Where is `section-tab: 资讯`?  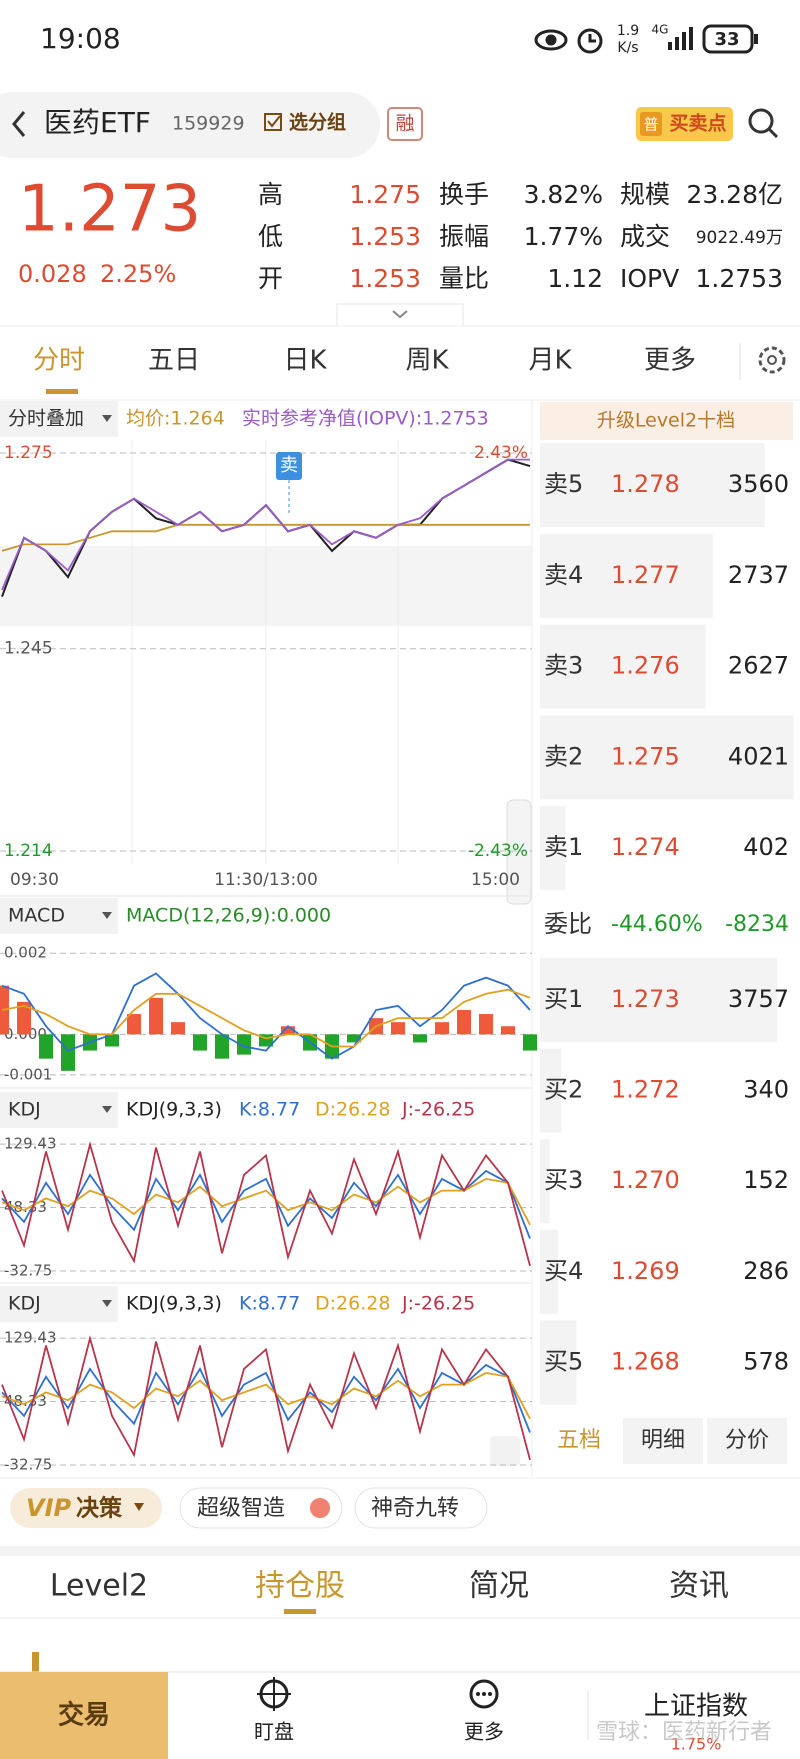
section-tab: 资讯 is located at coordinates (699, 1586).